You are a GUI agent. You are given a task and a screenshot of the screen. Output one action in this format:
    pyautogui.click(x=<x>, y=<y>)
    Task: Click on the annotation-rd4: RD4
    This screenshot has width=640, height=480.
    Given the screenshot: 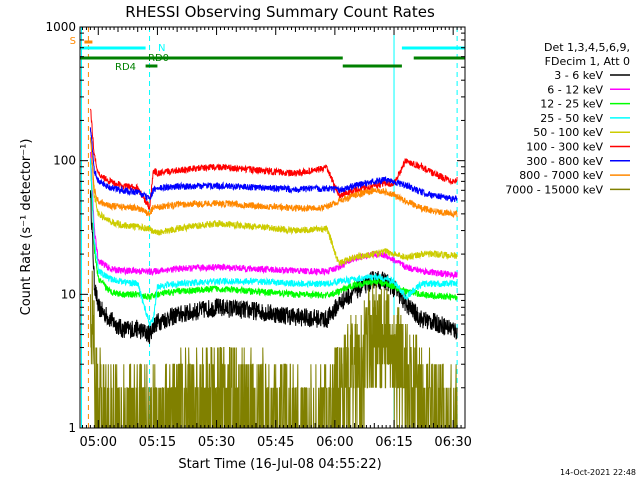 What is the action you would take?
    pyautogui.click(x=125, y=67)
    